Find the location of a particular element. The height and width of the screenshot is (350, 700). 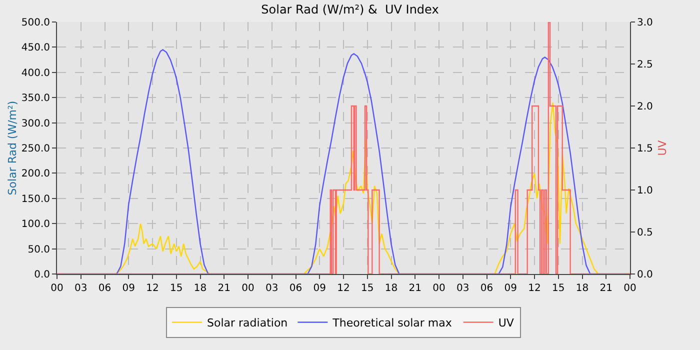

y2-tick-label: 2.5 is located at coordinates (645, 65).